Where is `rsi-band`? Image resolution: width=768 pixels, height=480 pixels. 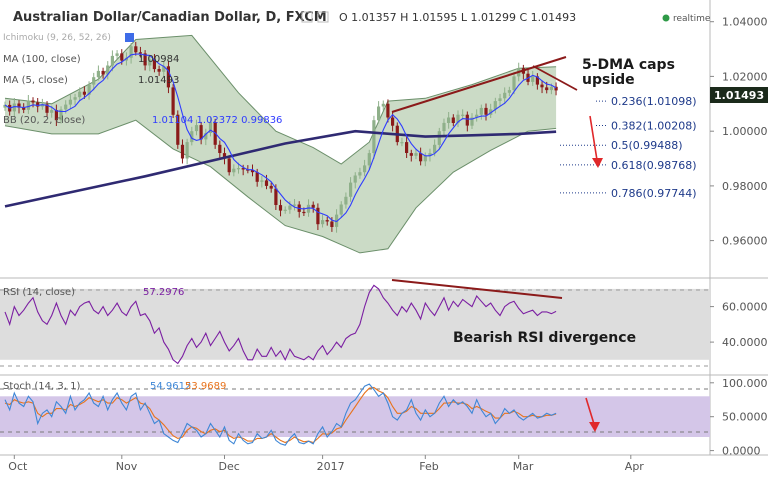
rsi-band is located at coordinates (355, 324).